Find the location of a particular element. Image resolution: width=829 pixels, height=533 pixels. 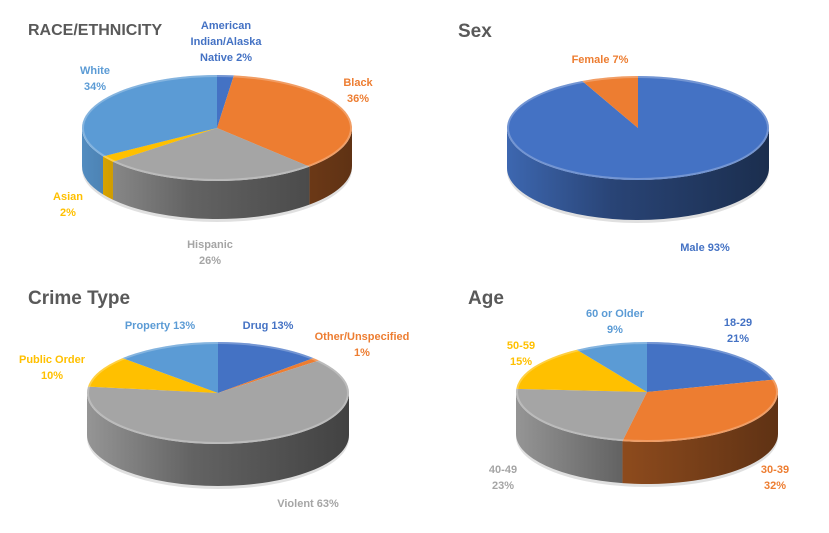

slice-drug is located at coordinates (266, 367).